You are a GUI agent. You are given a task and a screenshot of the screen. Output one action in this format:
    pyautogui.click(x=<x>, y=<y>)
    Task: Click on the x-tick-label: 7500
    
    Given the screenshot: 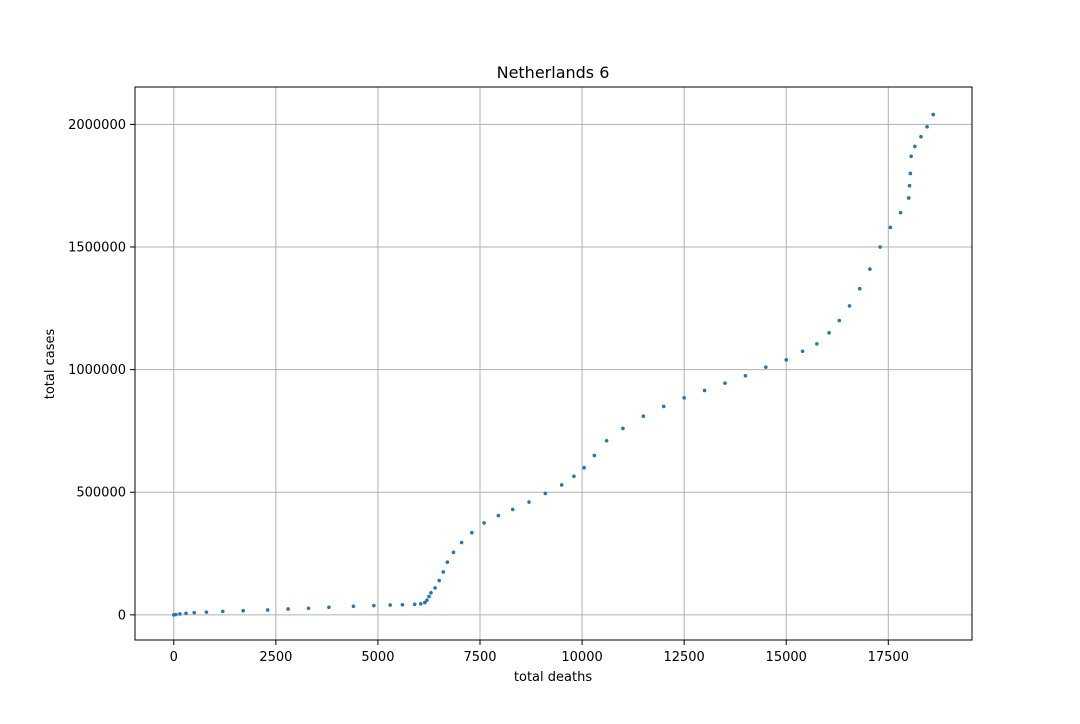 What is the action you would take?
    pyautogui.click(x=479, y=657)
    